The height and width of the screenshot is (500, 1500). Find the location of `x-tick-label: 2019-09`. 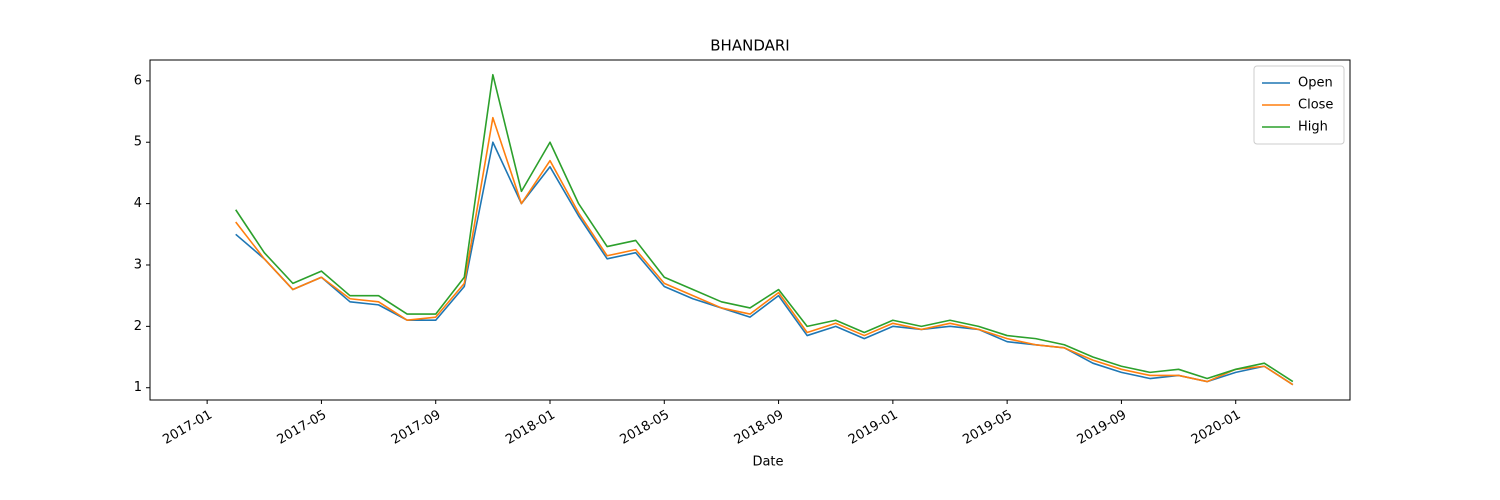

x-tick-label: 2019-09 is located at coordinates (1102, 428).